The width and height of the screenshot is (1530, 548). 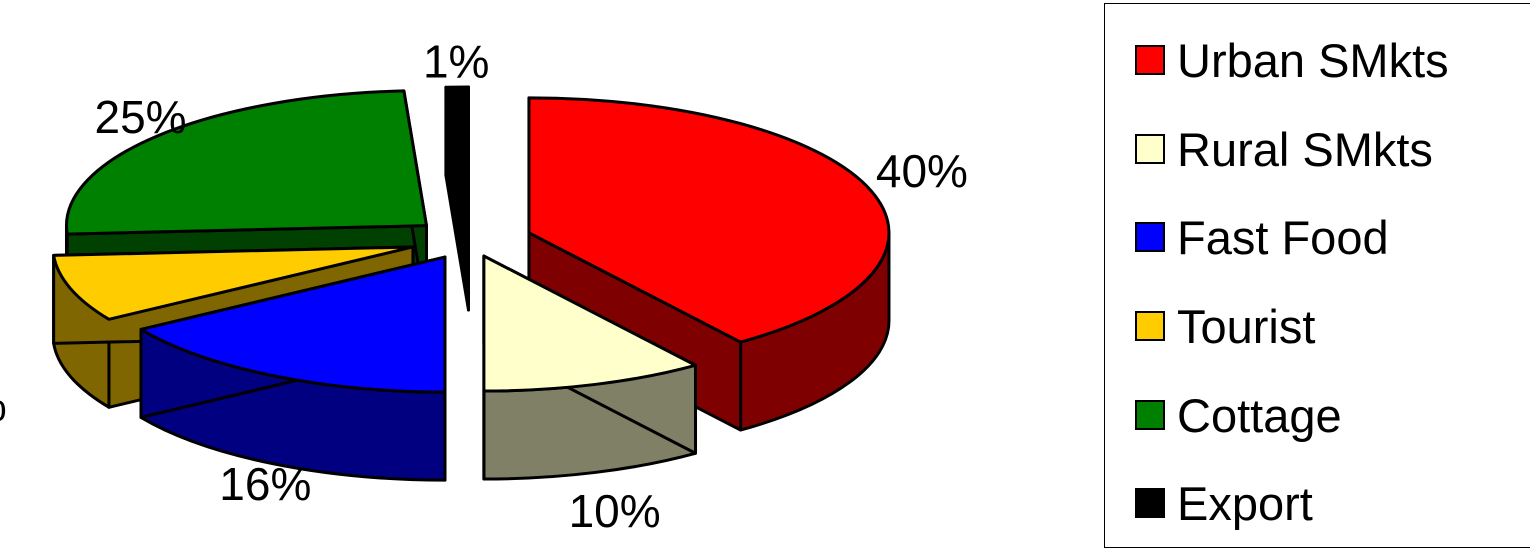 I want to click on slice-top-cottage, so click(x=246, y=162).